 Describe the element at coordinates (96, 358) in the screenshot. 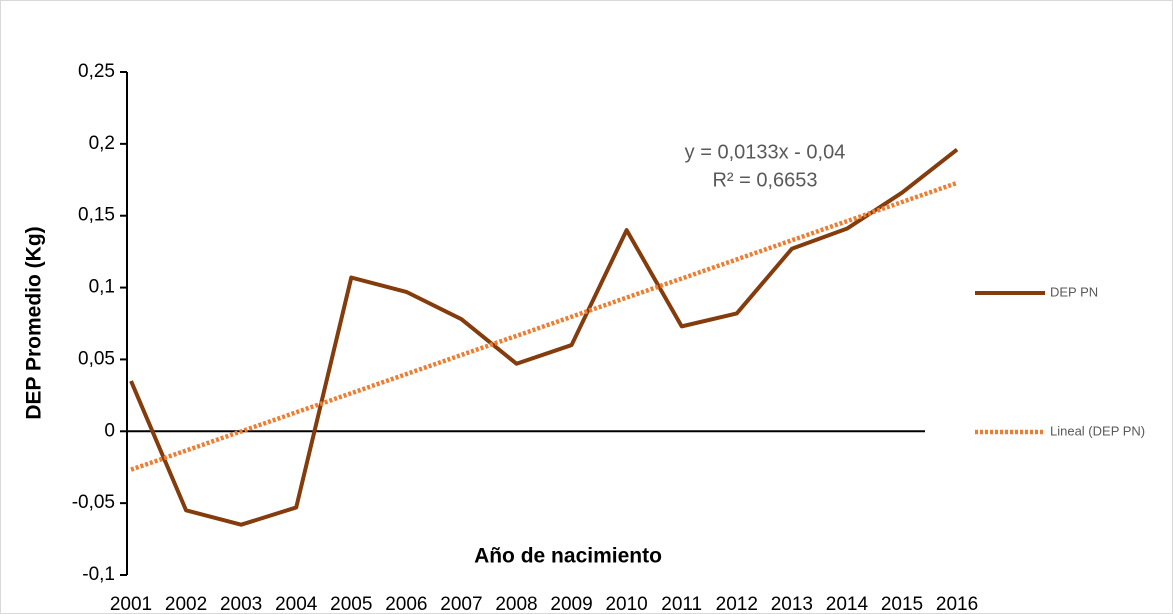

I see `y-tick-label: 0,05` at that location.